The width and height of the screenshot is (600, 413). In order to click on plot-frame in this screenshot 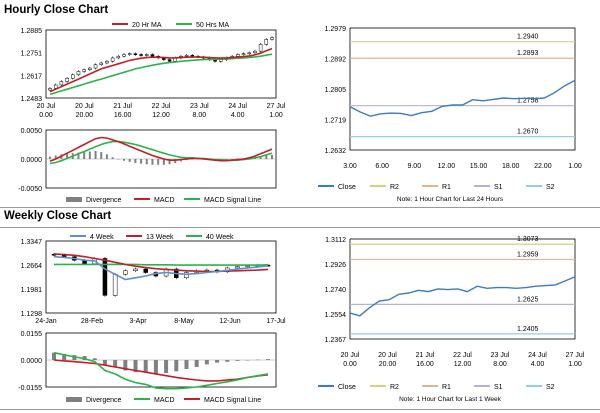, I will do `click(161, 277)`.